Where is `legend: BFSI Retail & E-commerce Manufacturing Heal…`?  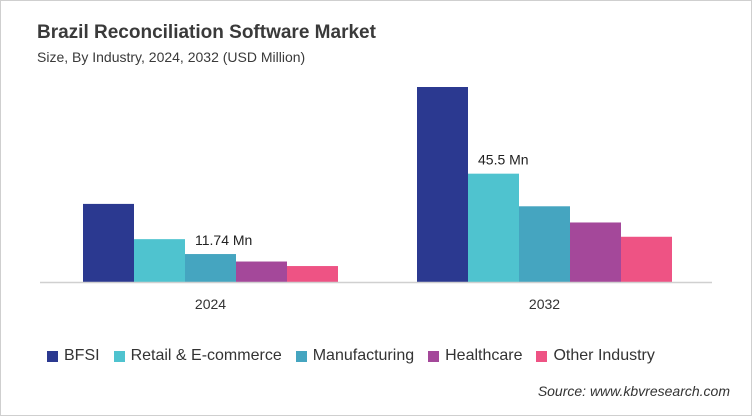 legend: BFSI Retail & E-commerce Manufacturing Heal… is located at coordinates (351, 356).